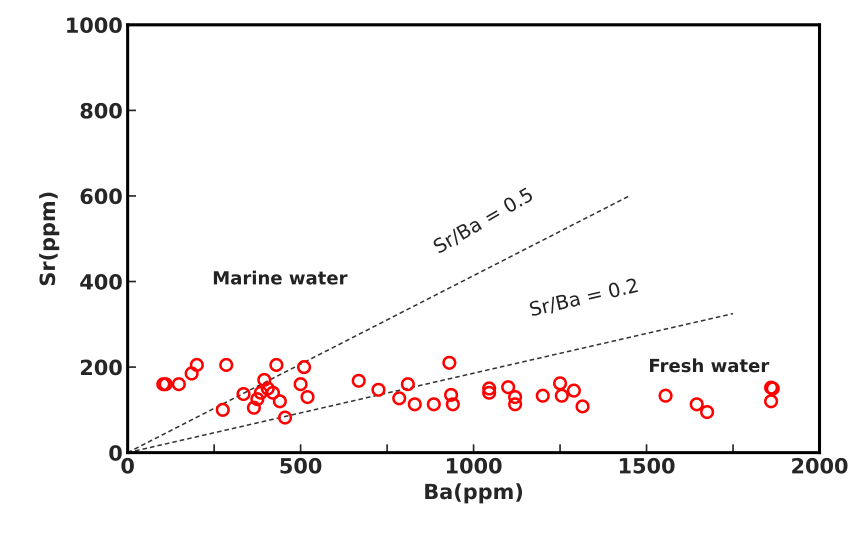  Describe the element at coordinates (583, 298) in the screenshot. I see `annotation: Sr/Ba = 0.2` at that location.